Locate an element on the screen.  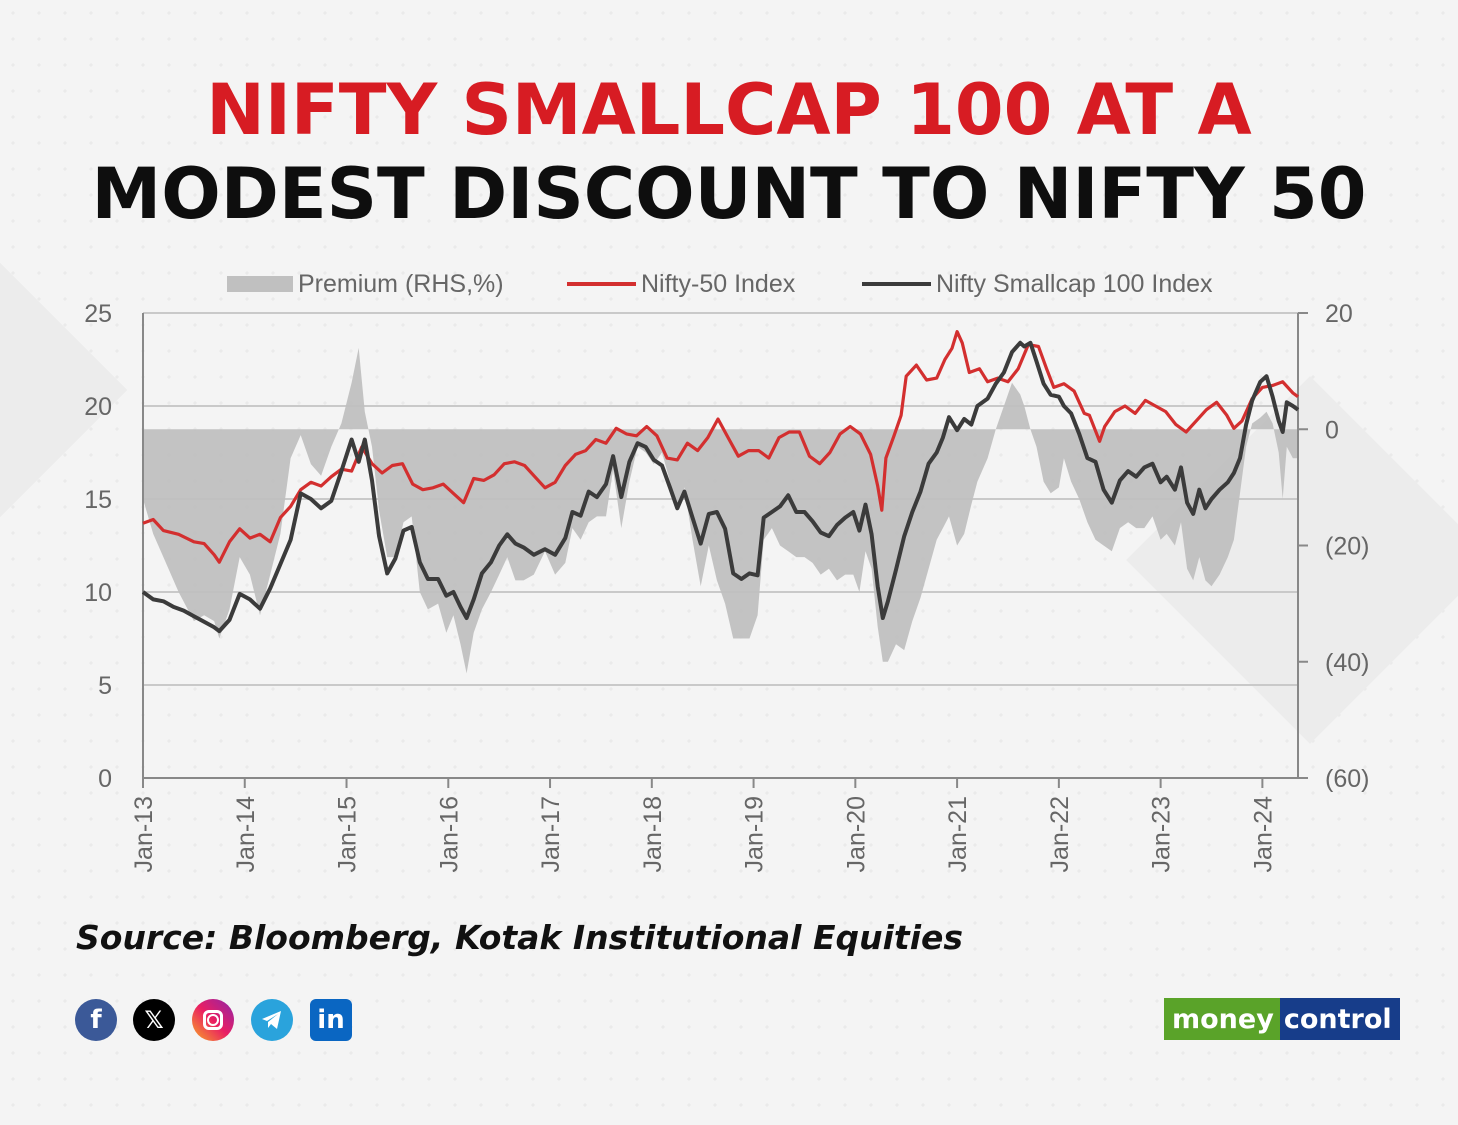
telegram-icon is located at coordinates (272, 1020).